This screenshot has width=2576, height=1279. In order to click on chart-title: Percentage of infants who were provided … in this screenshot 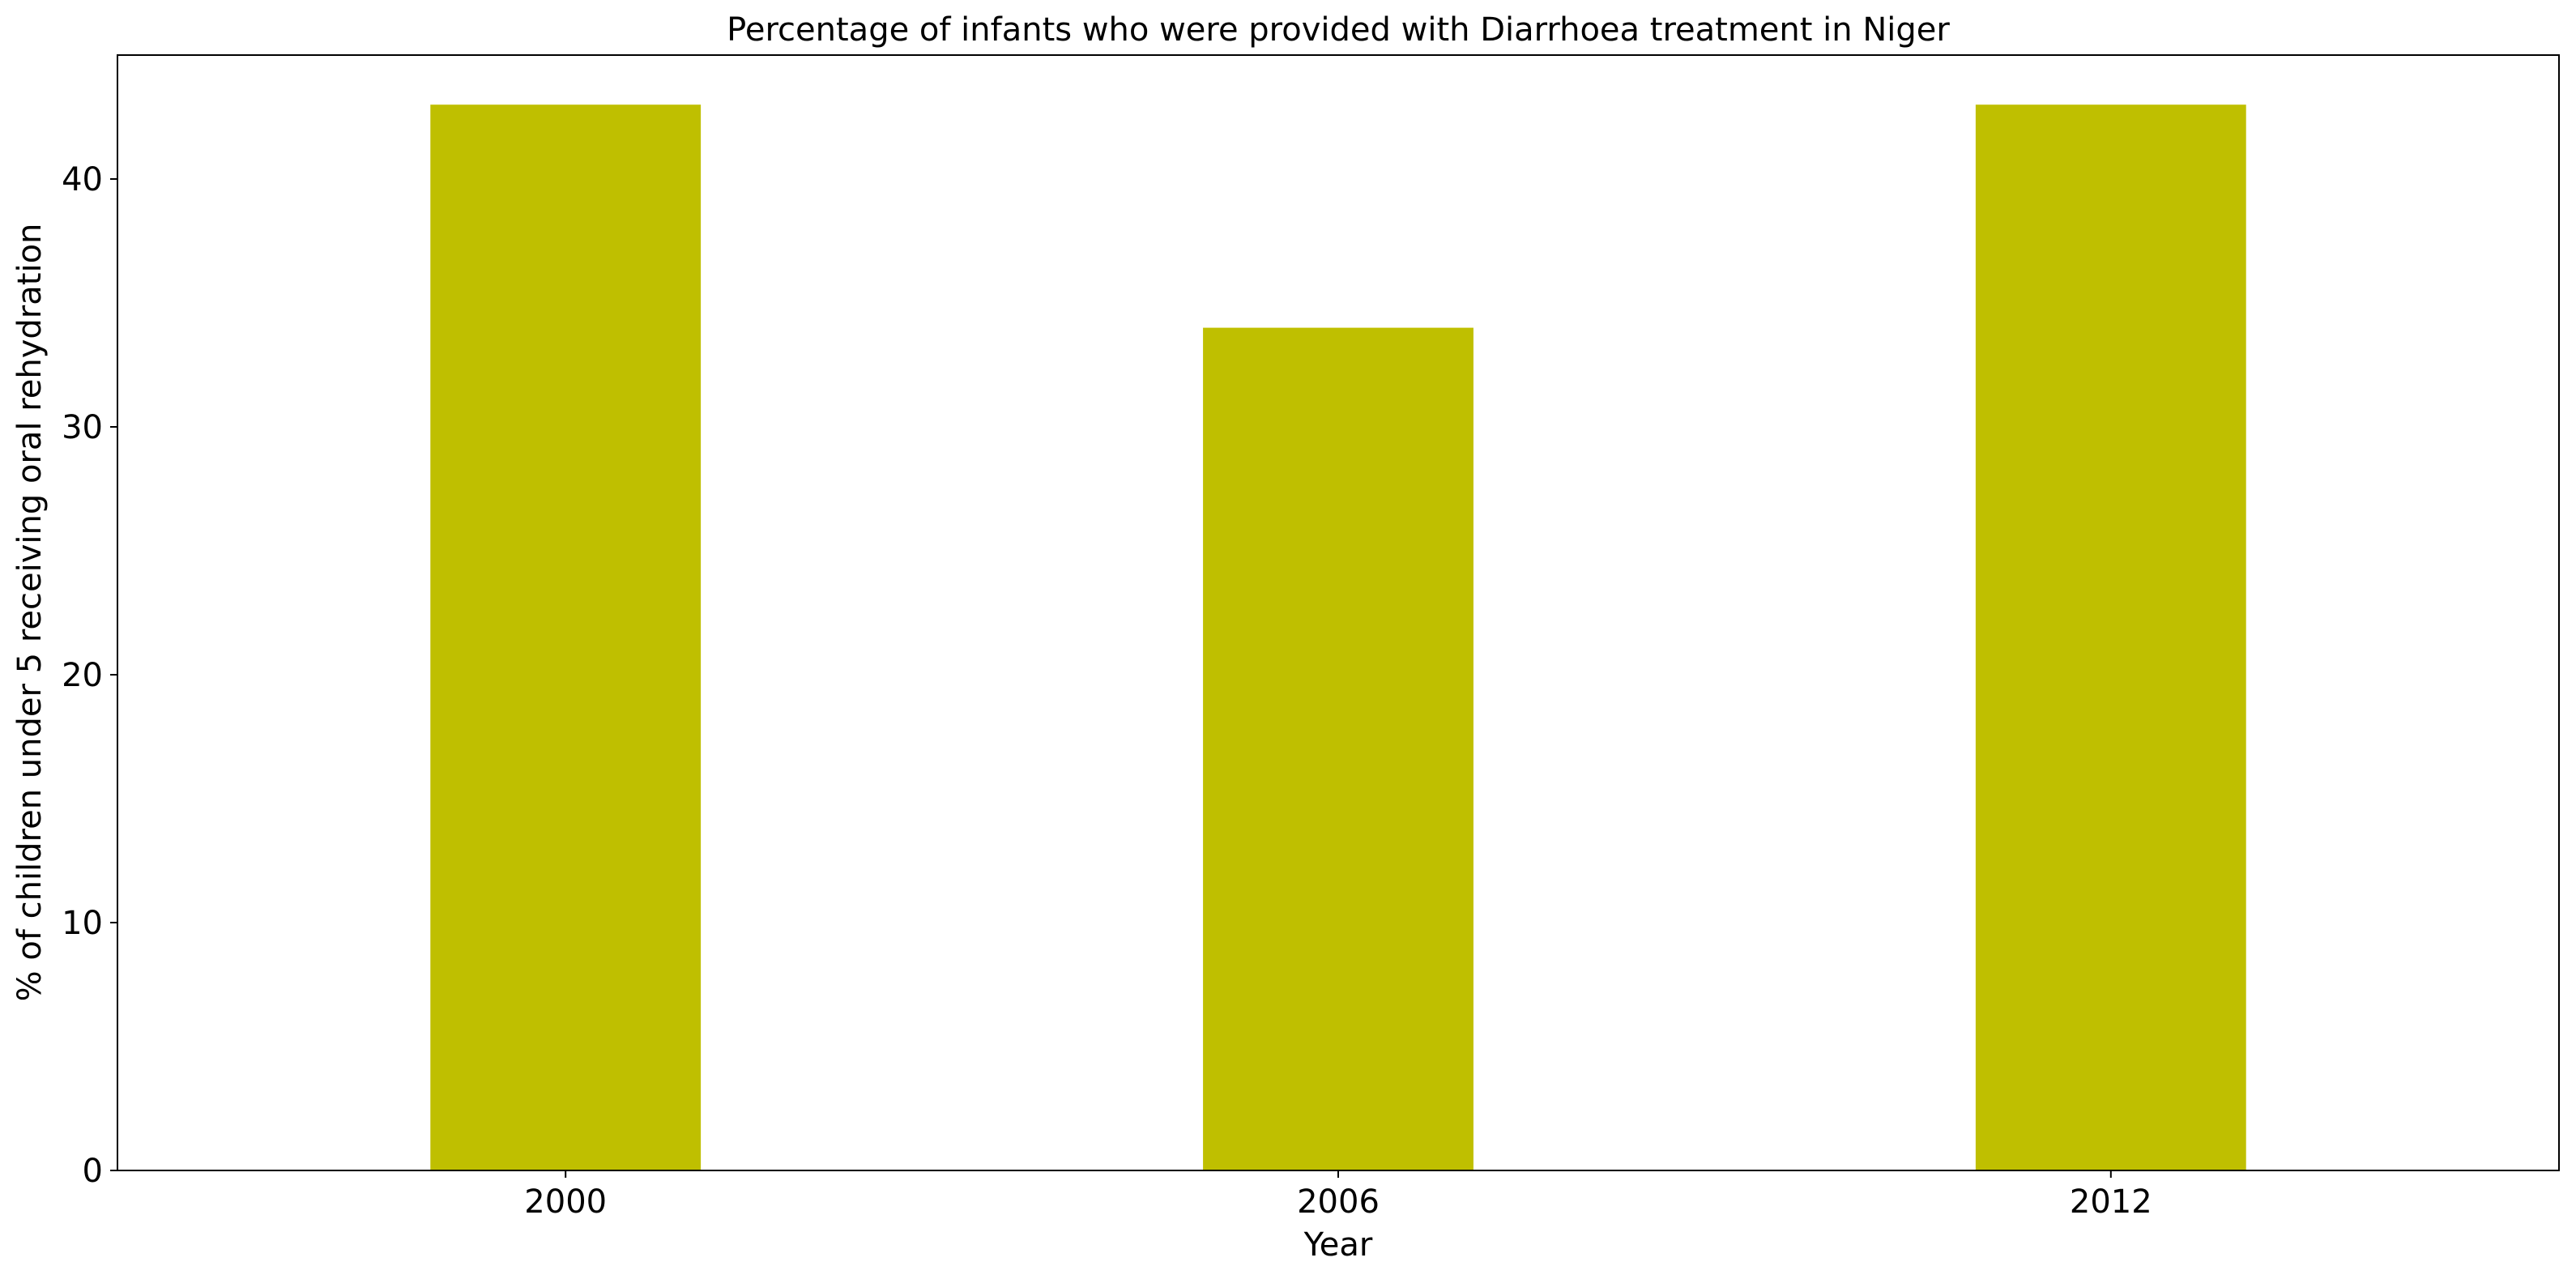, I will do `click(1339, 30)`.